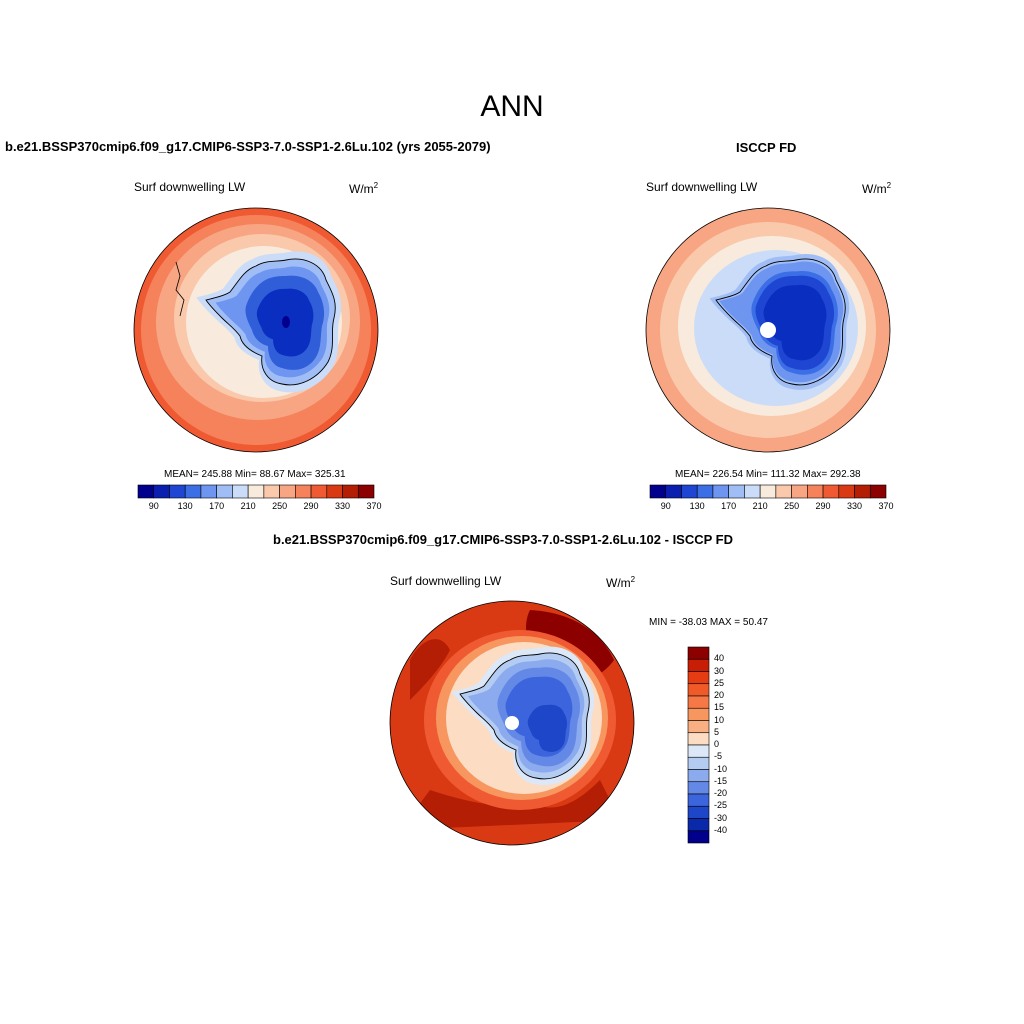 This screenshot has width=1024, height=1024. What do you see at coordinates (708, 622) in the screenshot?
I see `panel-3-stats: MIN = -38.03 MAX = 50.47` at bounding box center [708, 622].